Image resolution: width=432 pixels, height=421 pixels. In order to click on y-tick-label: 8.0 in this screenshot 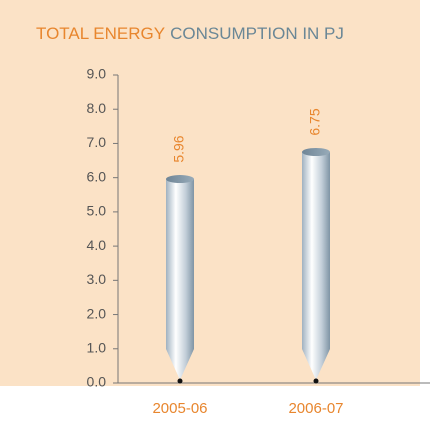, I will do `click(97, 108)`.